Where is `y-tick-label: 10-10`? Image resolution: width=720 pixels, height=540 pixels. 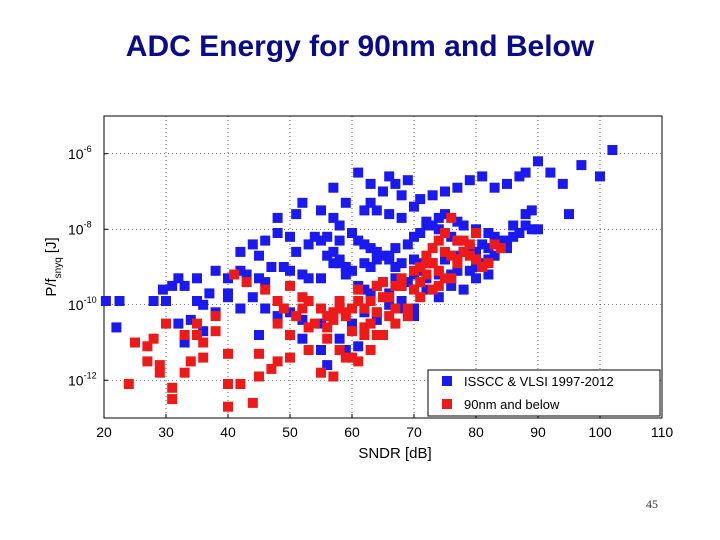
y-tick-label: 10-10 is located at coordinates (82, 304).